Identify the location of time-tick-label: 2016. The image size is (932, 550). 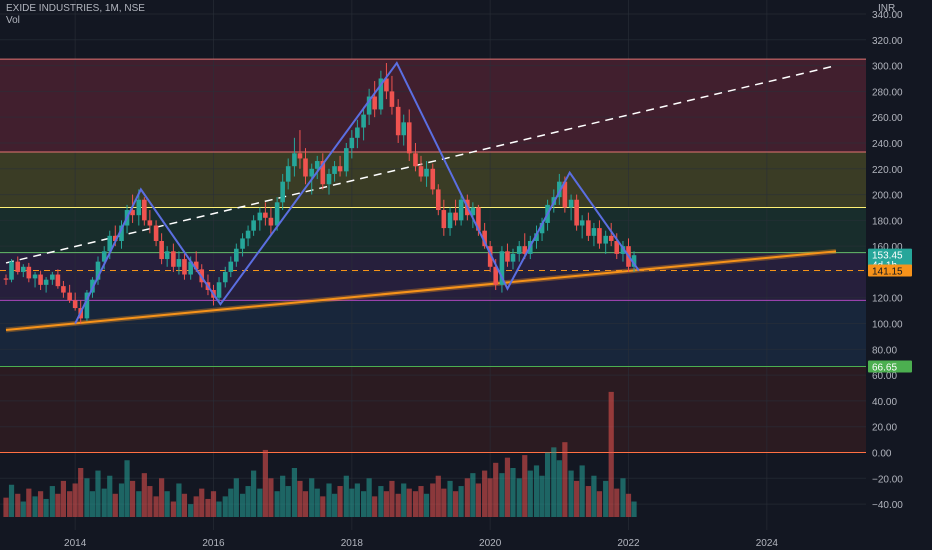
(213, 543).